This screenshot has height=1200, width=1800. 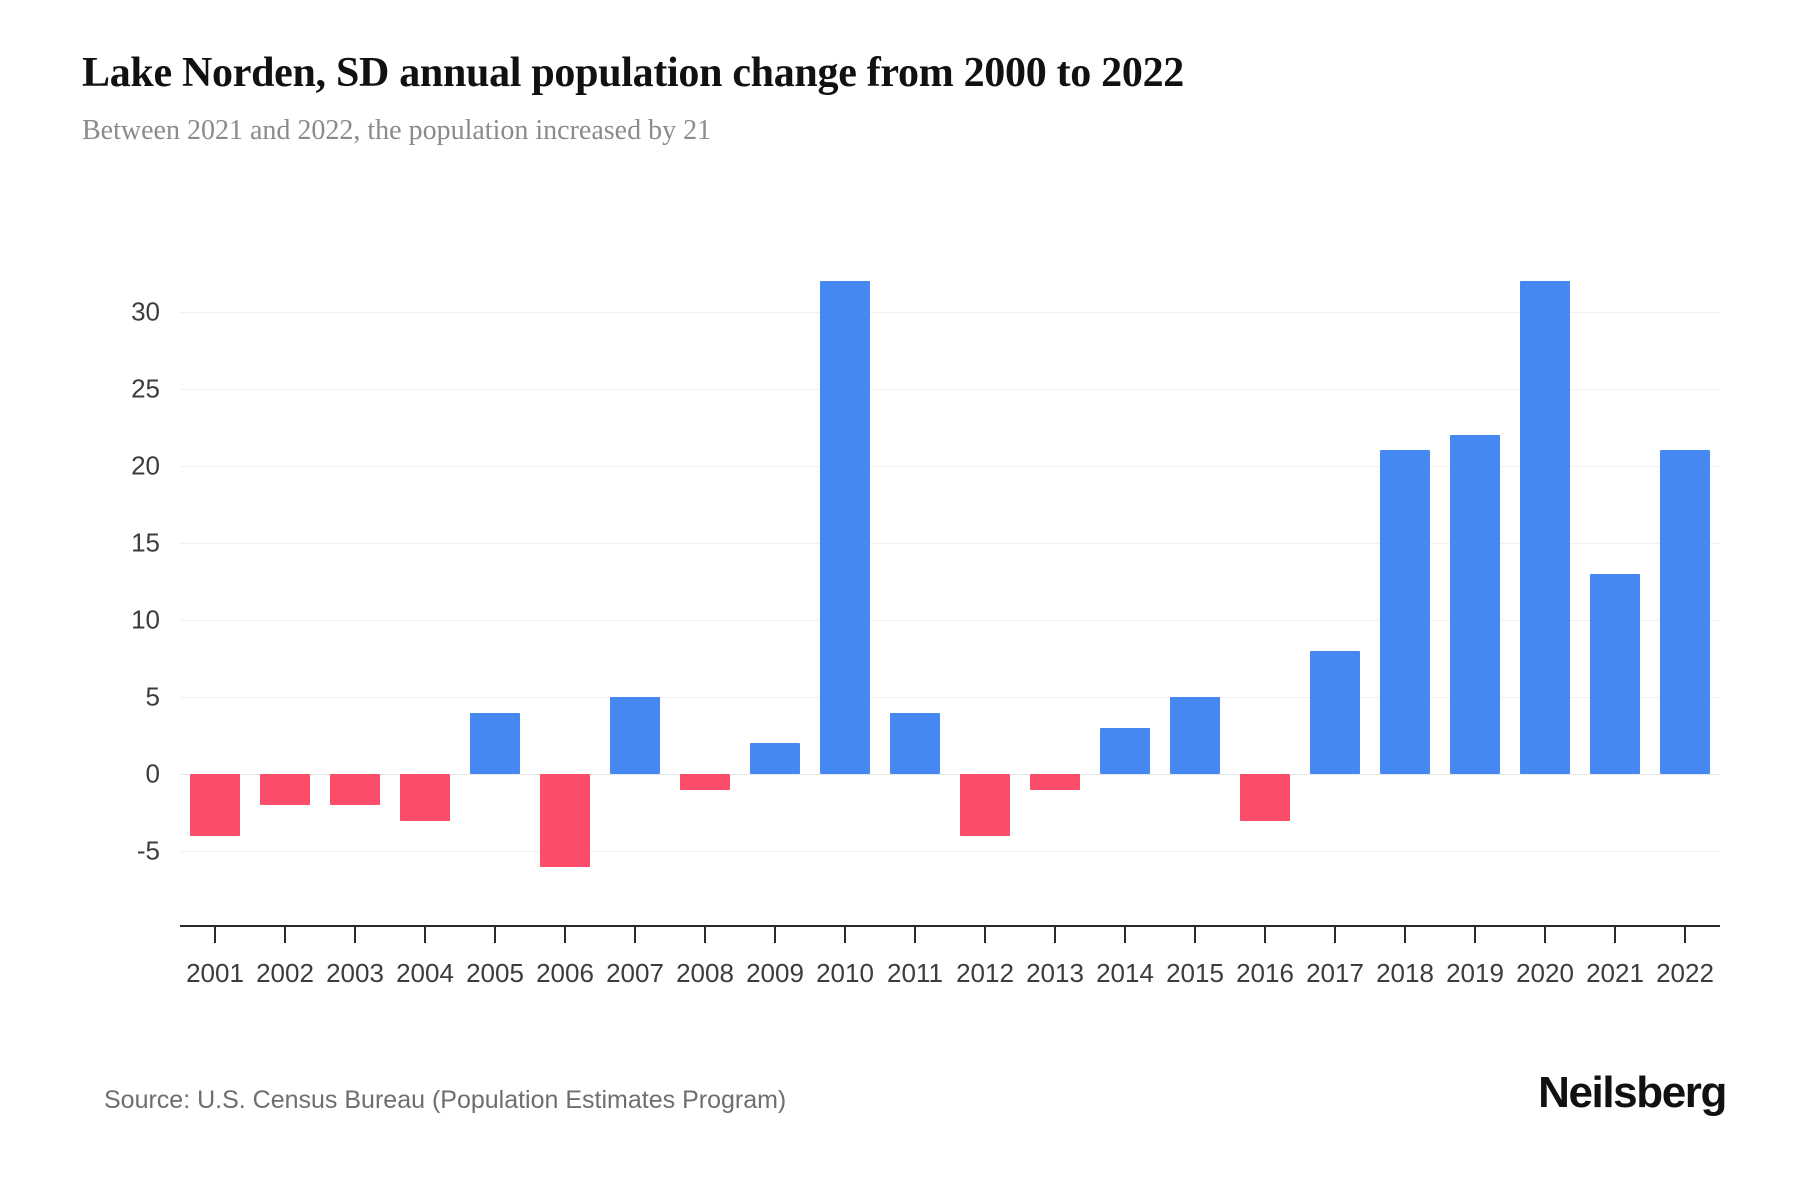 I want to click on zero-baseline, so click(x=950, y=775).